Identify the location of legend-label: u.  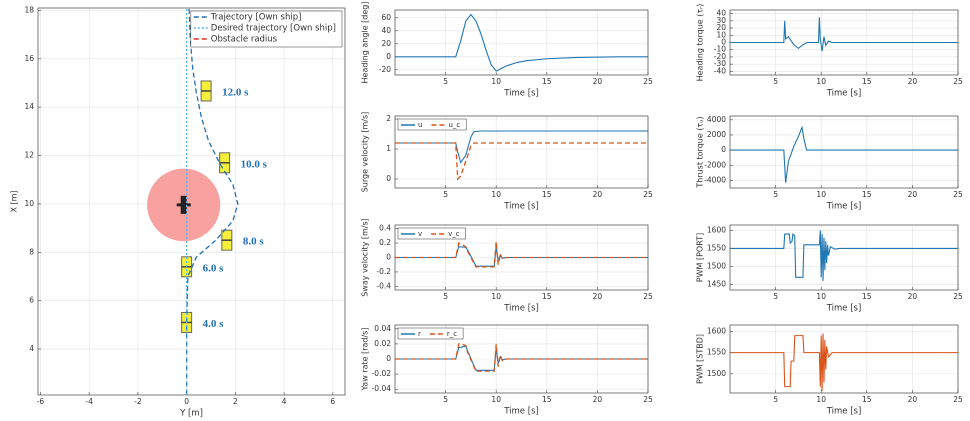
(420, 125).